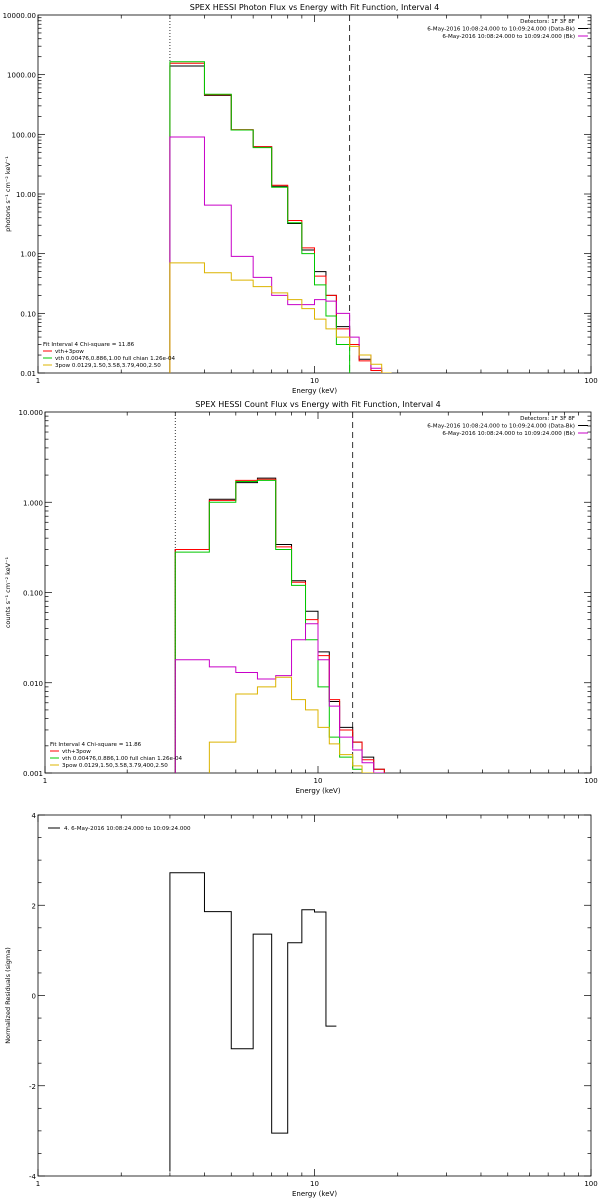 Image resolution: width=600 pixels, height=1200 pixels. What do you see at coordinates (24, 135) in the screenshot?
I see `y-tick-label: 100.00` at bounding box center [24, 135].